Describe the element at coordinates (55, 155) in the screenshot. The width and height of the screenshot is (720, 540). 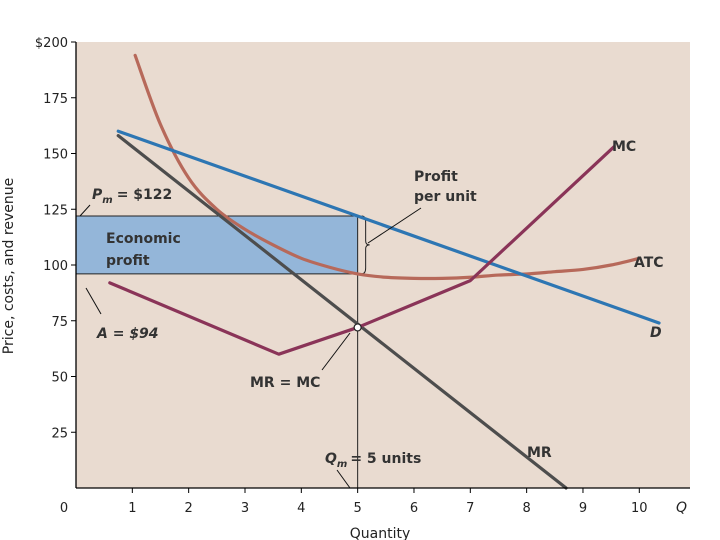
I see `y-tick-label: 150` at that location.